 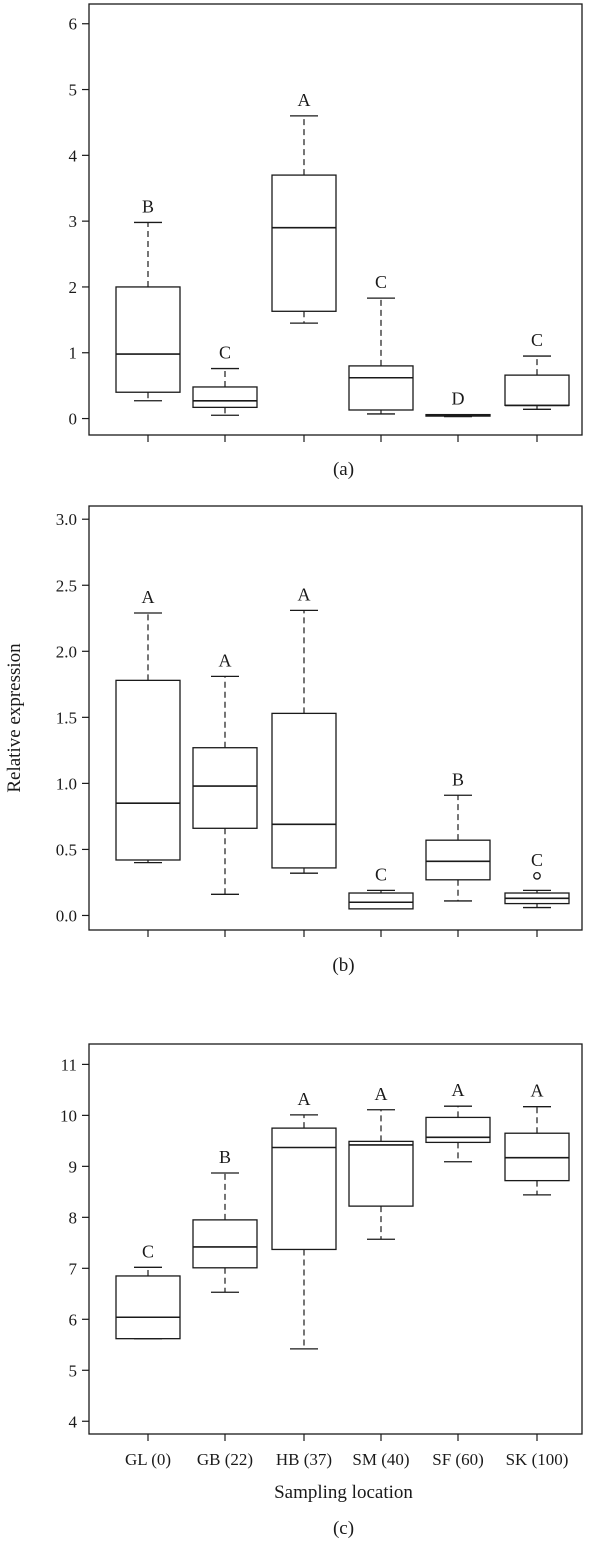 What do you see at coordinates (73, 287) in the screenshot?
I see `y-tick-label: 2` at bounding box center [73, 287].